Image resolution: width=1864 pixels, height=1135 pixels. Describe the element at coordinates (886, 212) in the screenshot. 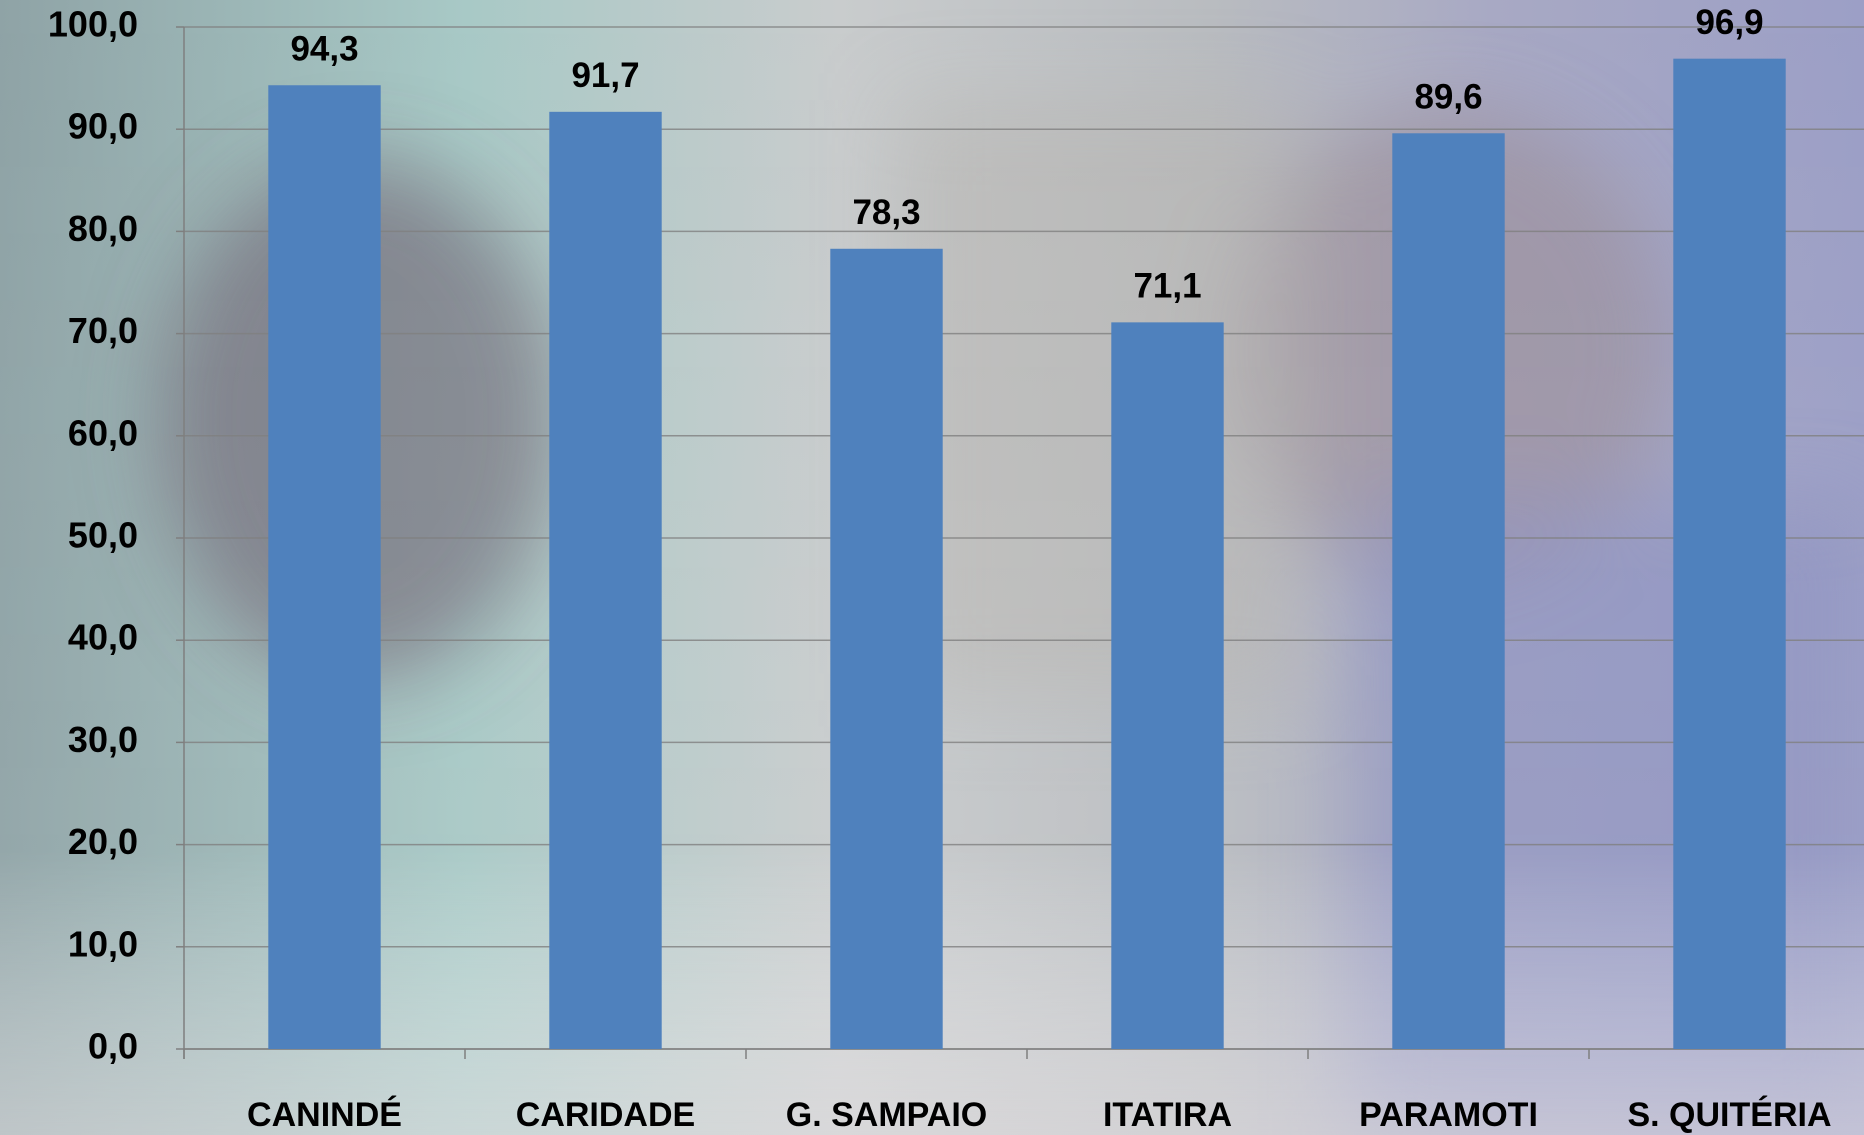

I see `value-label: 78,3` at that location.